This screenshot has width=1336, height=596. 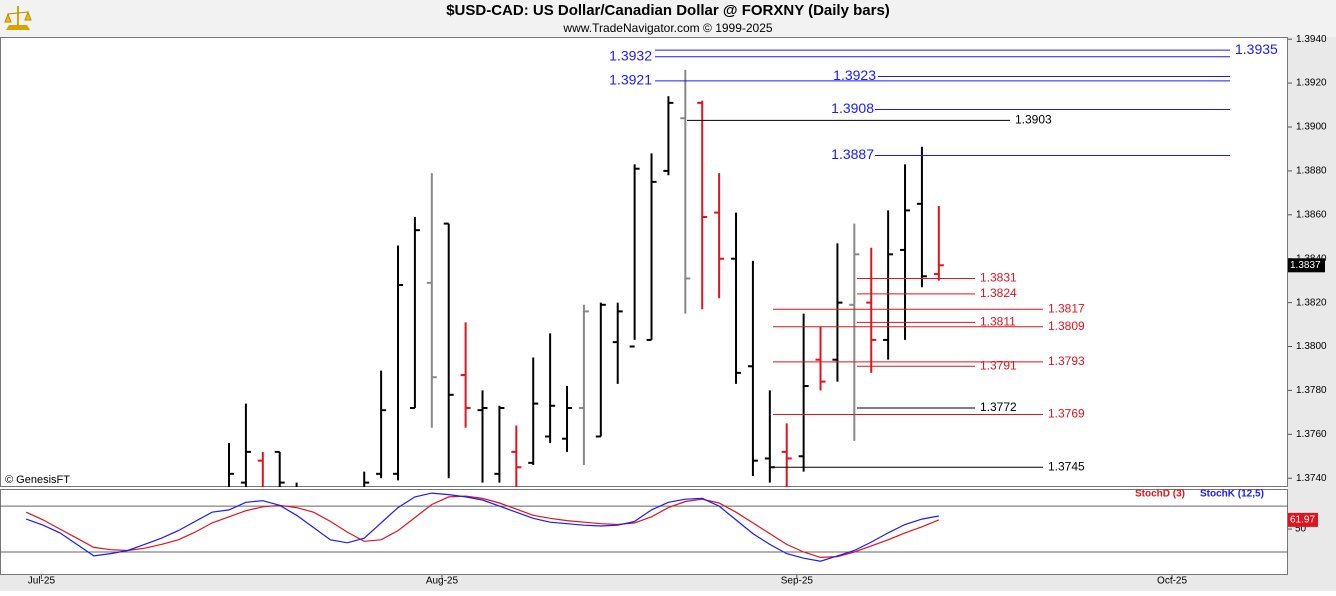 What do you see at coordinates (1311, 83) in the screenshot?
I see `y-tick-label: 1.3920` at bounding box center [1311, 83].